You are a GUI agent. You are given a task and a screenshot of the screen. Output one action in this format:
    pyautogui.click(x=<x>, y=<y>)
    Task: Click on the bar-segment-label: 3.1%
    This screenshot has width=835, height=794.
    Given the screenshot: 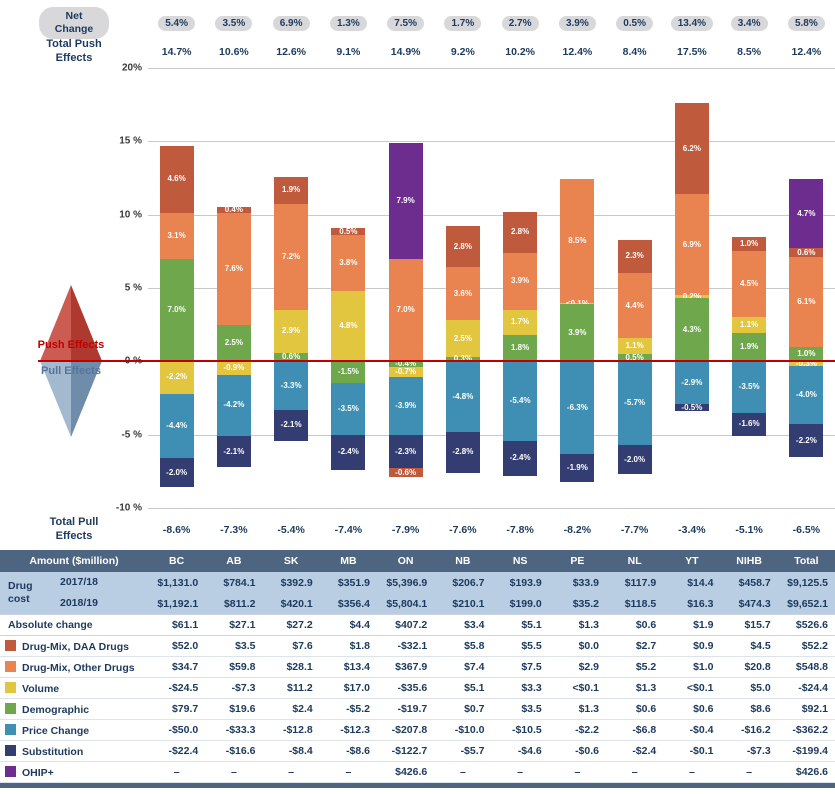 What is the action you would take?
    pyautogui.click(x=176, y=235)
    